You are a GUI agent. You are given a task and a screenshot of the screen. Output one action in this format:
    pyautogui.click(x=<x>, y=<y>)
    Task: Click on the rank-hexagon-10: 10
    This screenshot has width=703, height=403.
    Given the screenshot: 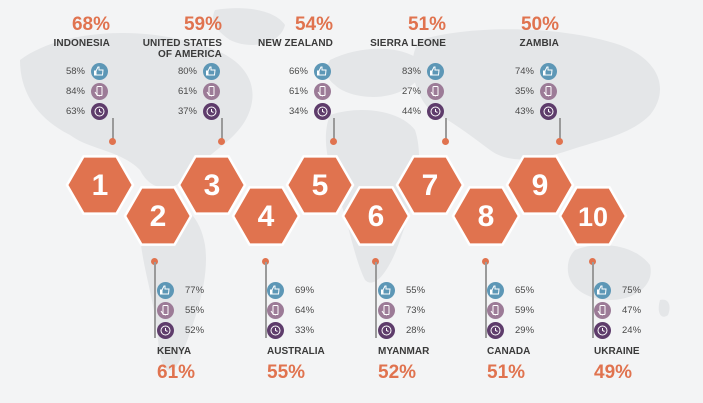 What is the action you would take?
    pyautogui.click(x=593, y=216)
    